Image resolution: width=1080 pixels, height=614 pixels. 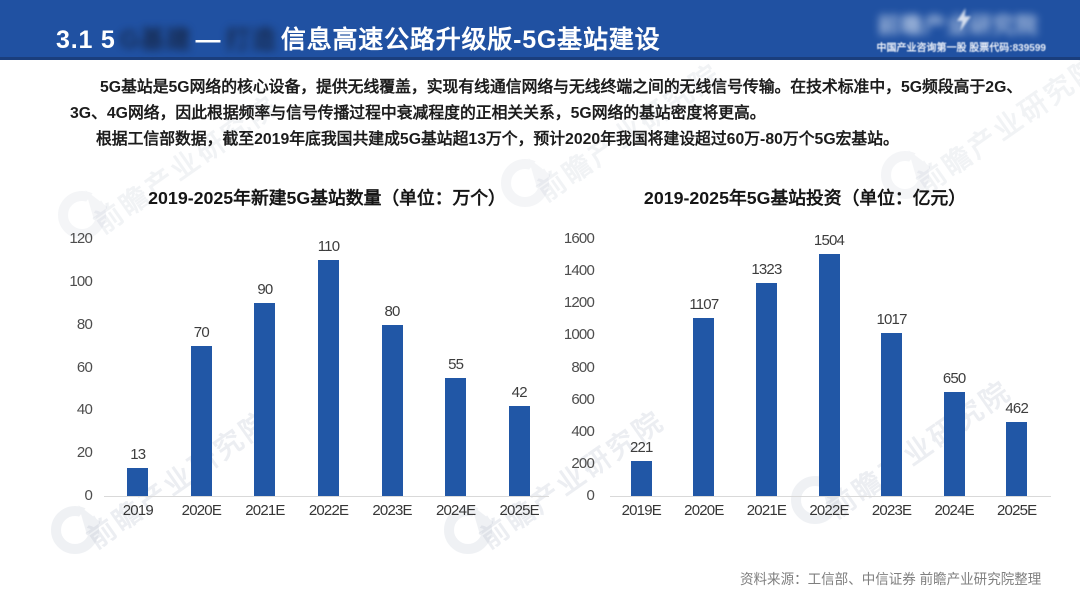 What do you see at coordinates (579, 303) in the screenshot?
I see `y-axis-tick-label: 1200` at bounding box center [579, 303].